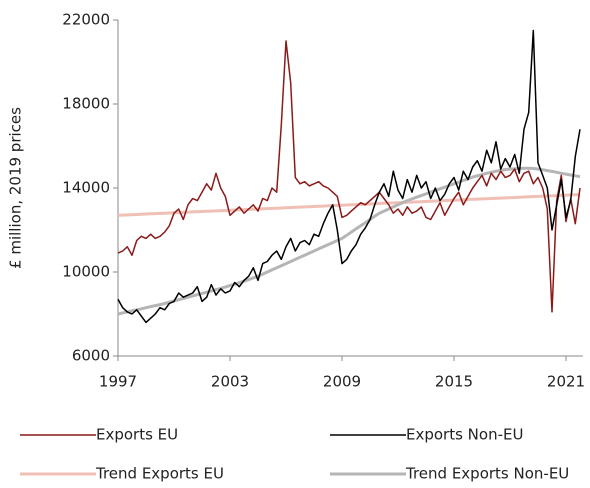 This screenshot has height=488, width=590. I want to click on x-tick-label: 2009, so click(342, 382).